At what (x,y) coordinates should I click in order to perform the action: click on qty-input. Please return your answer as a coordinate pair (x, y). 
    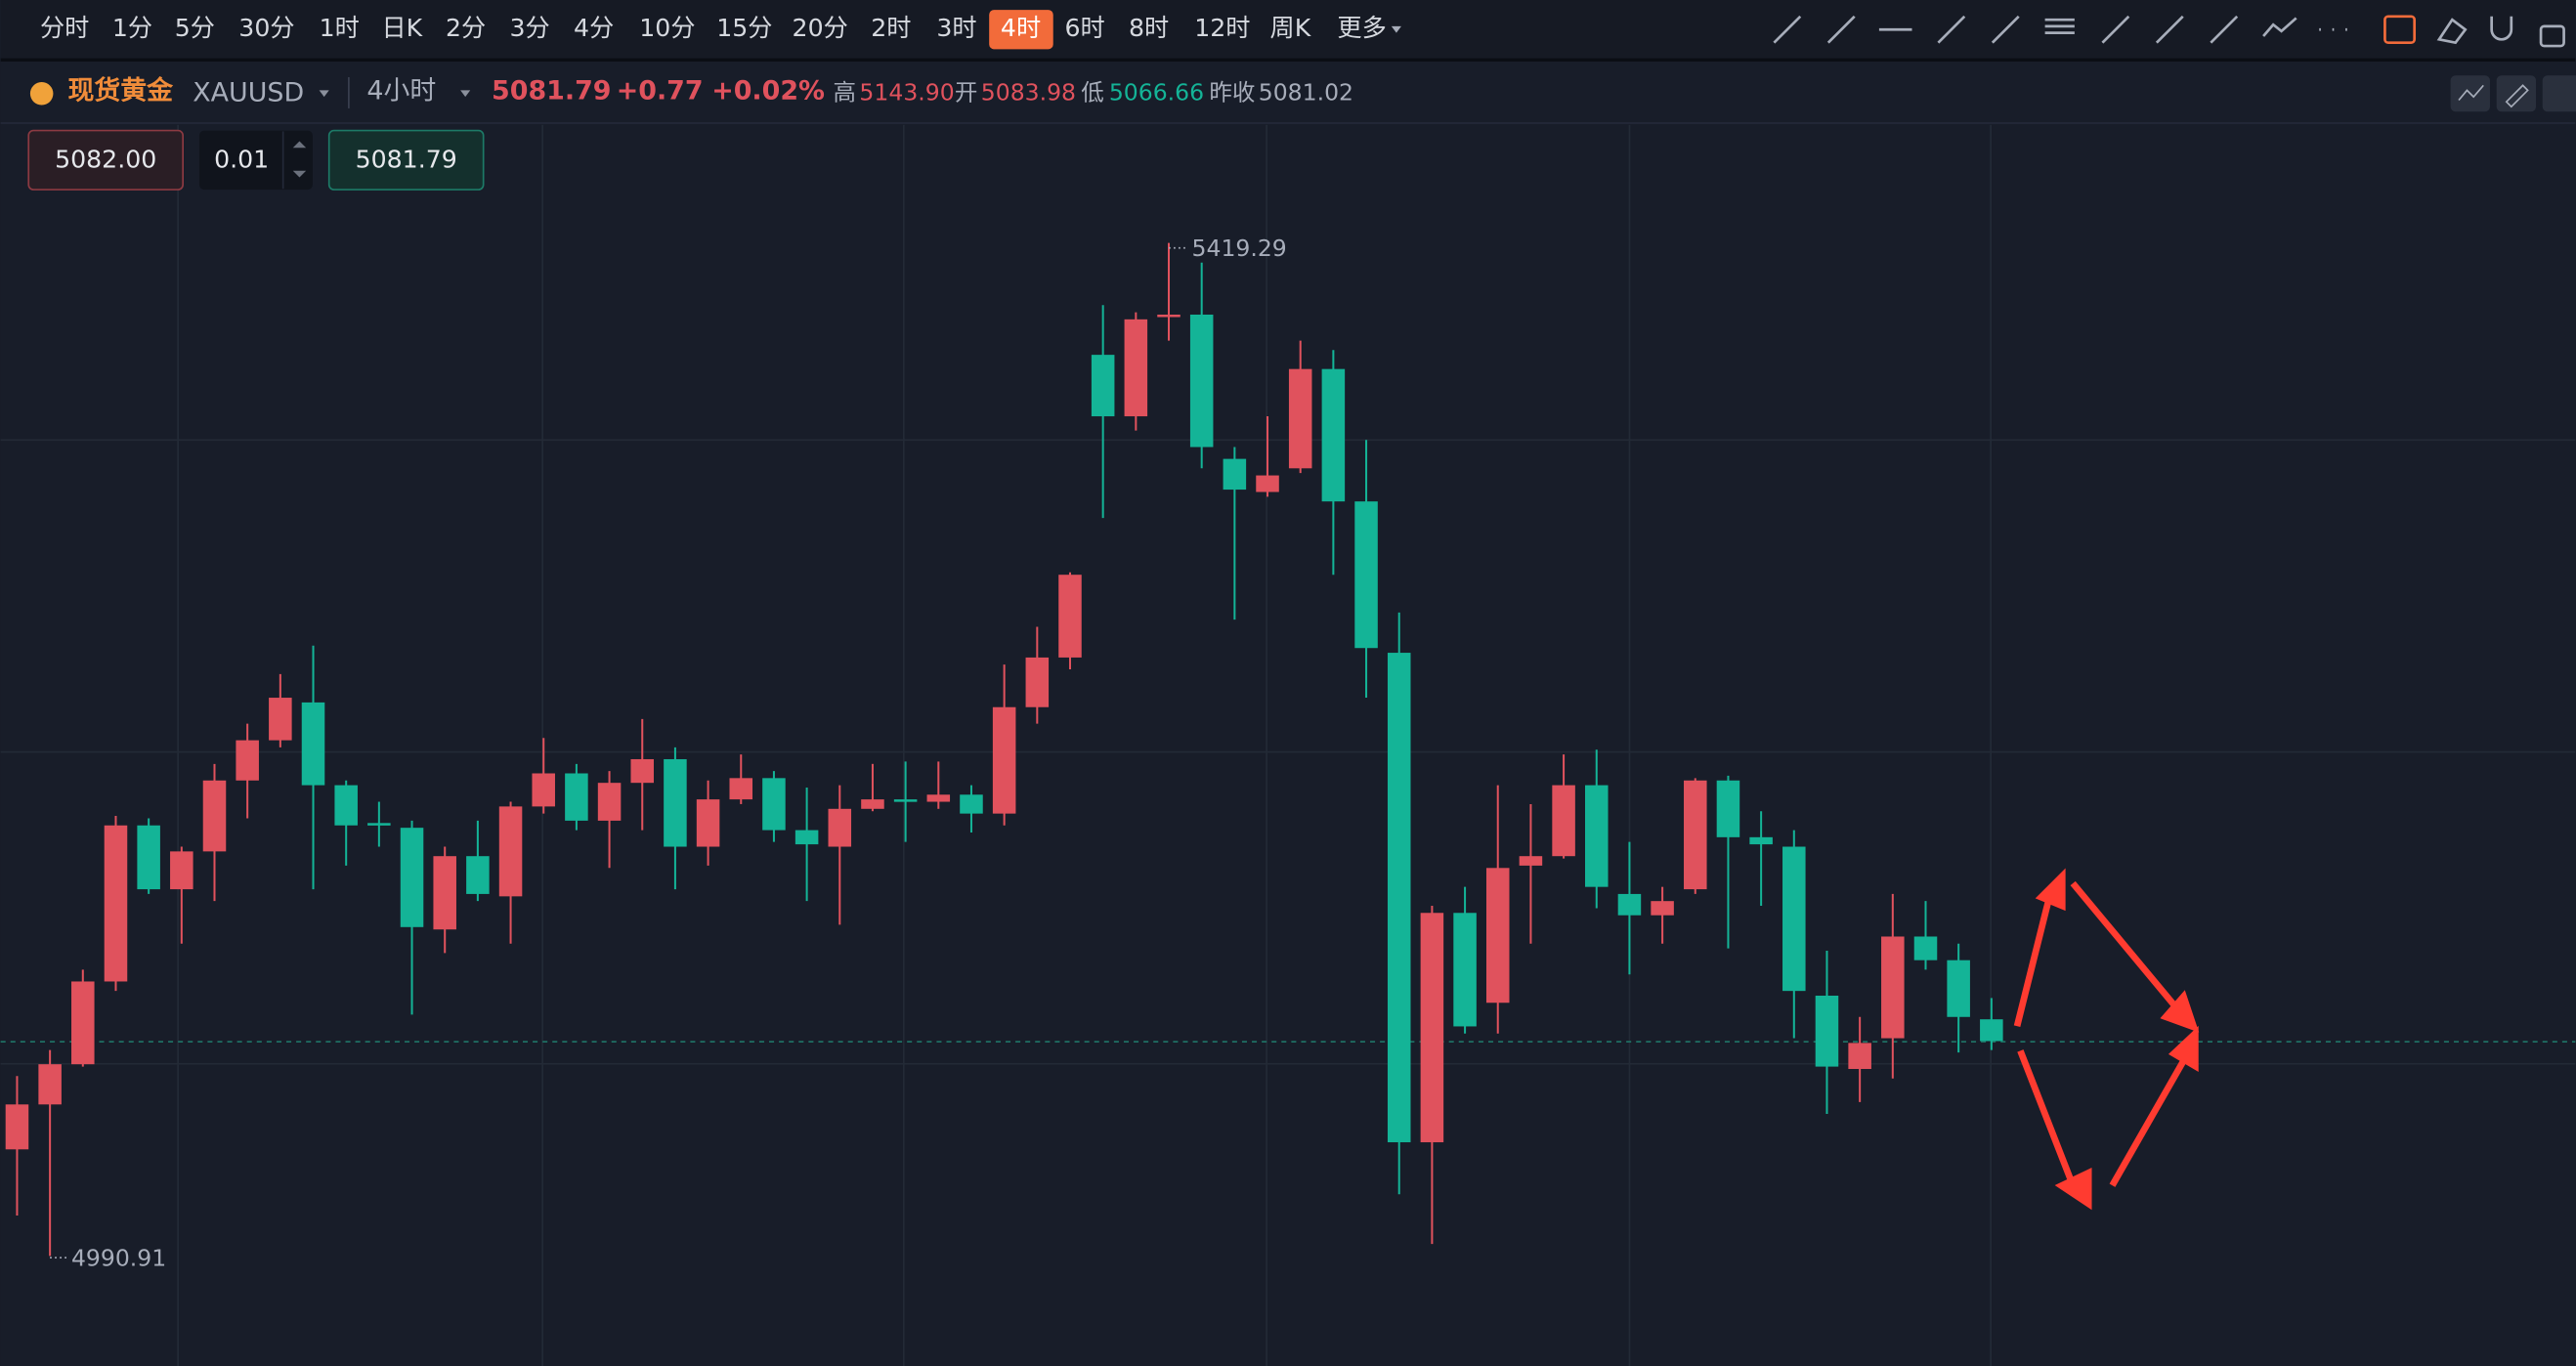
    Looking at the image, I should click on (256, 160).